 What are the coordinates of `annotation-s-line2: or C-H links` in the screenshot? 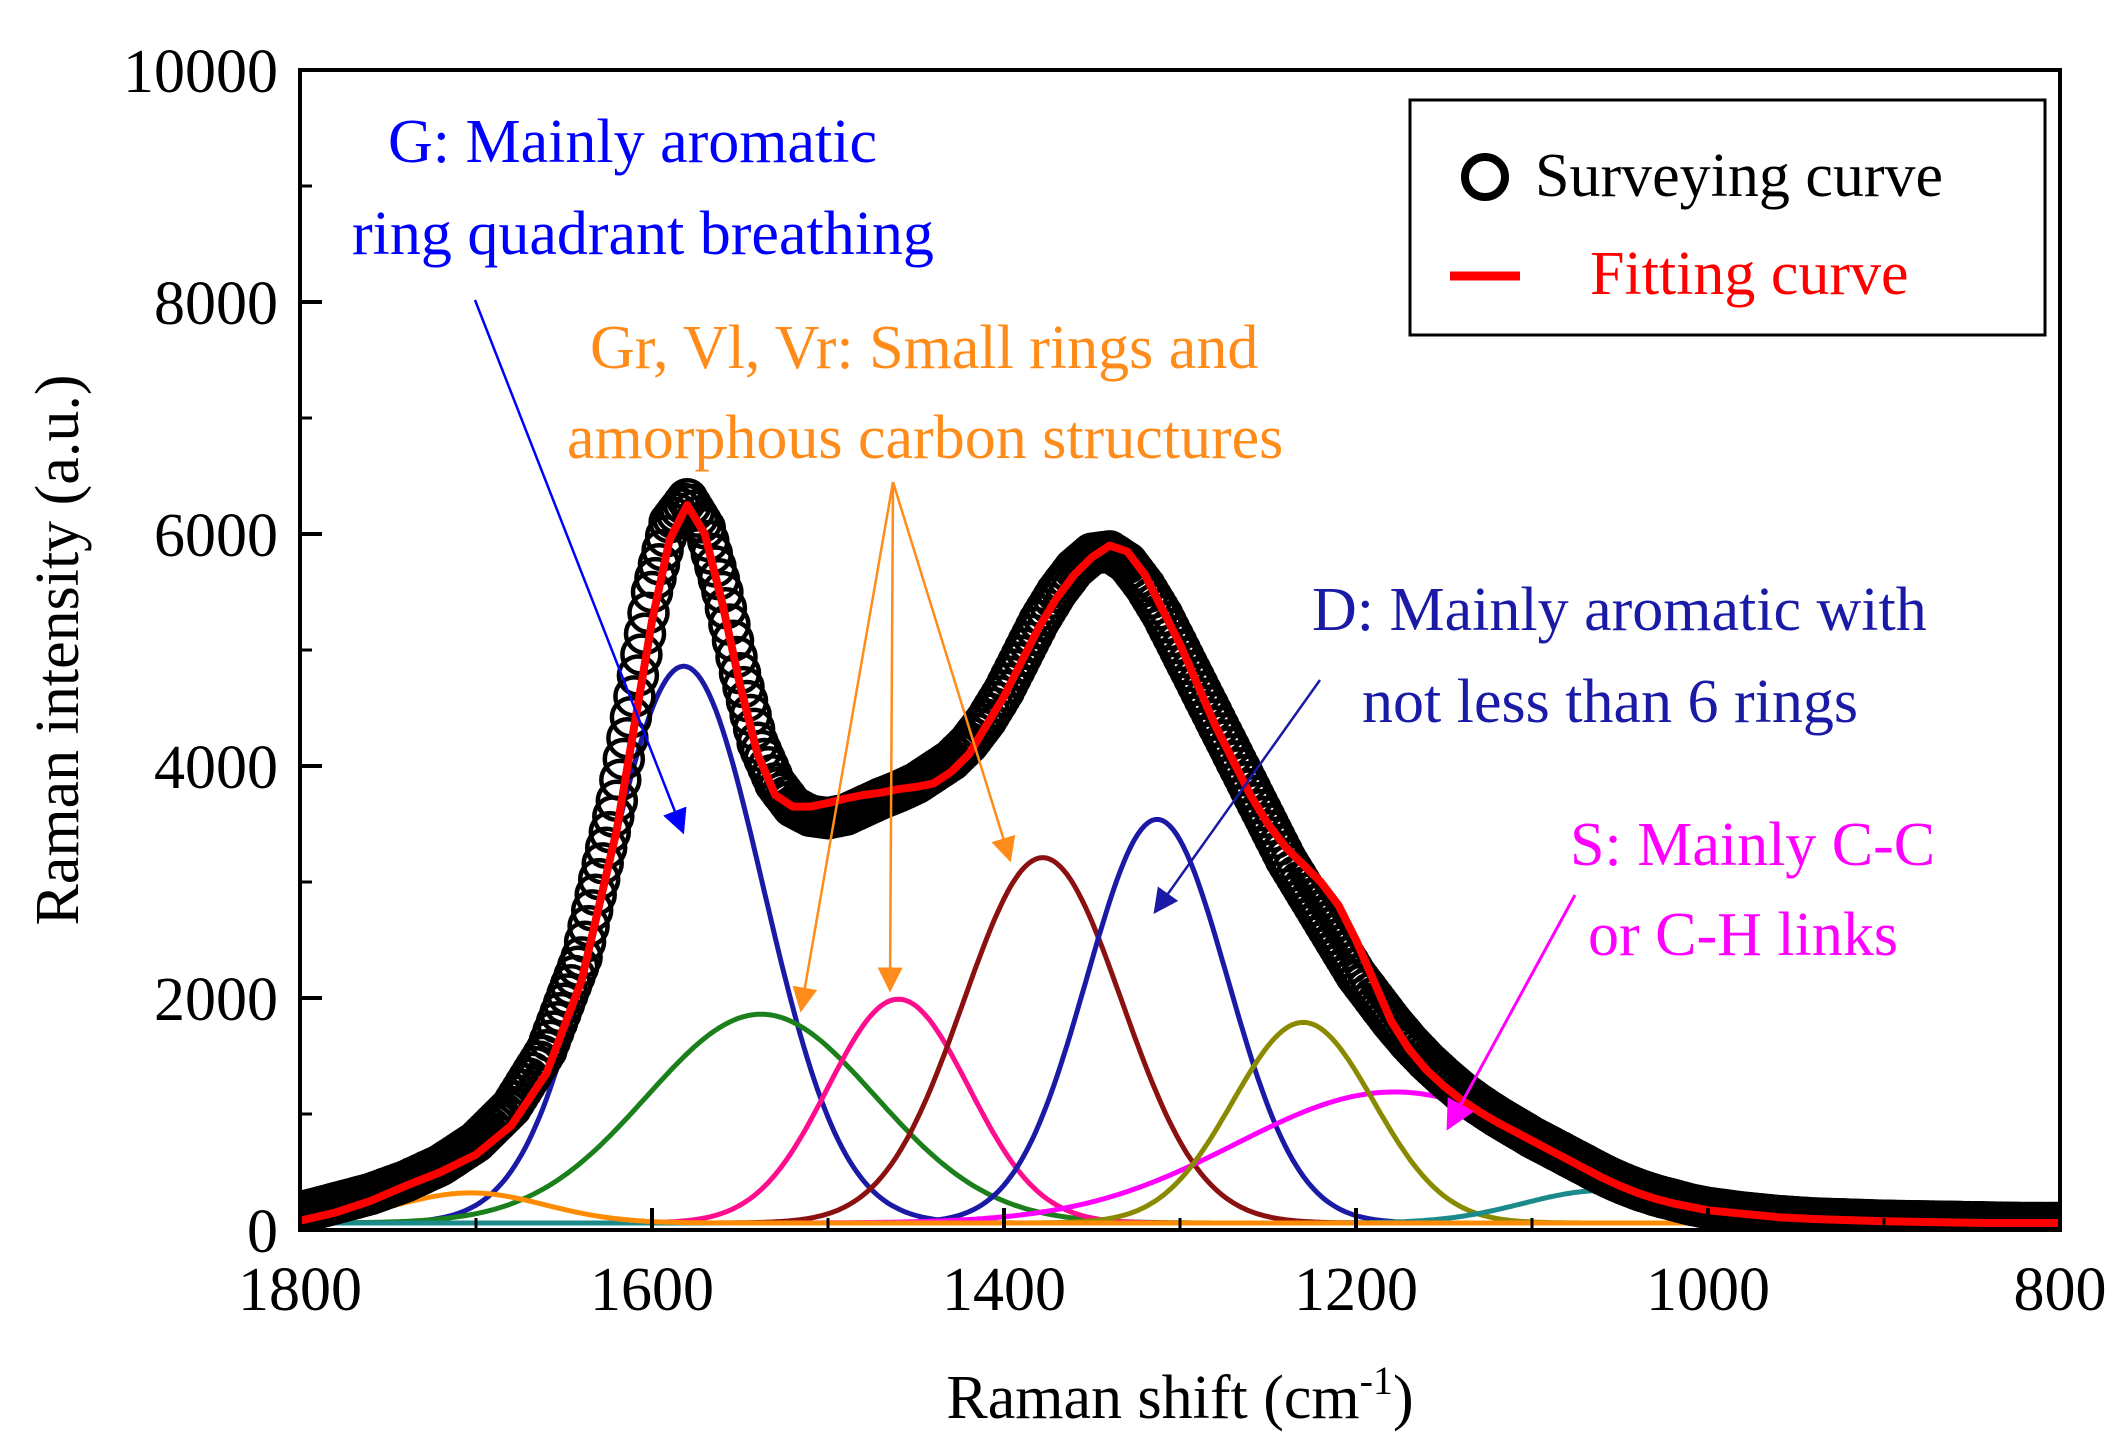 It's located at (1743, 935).